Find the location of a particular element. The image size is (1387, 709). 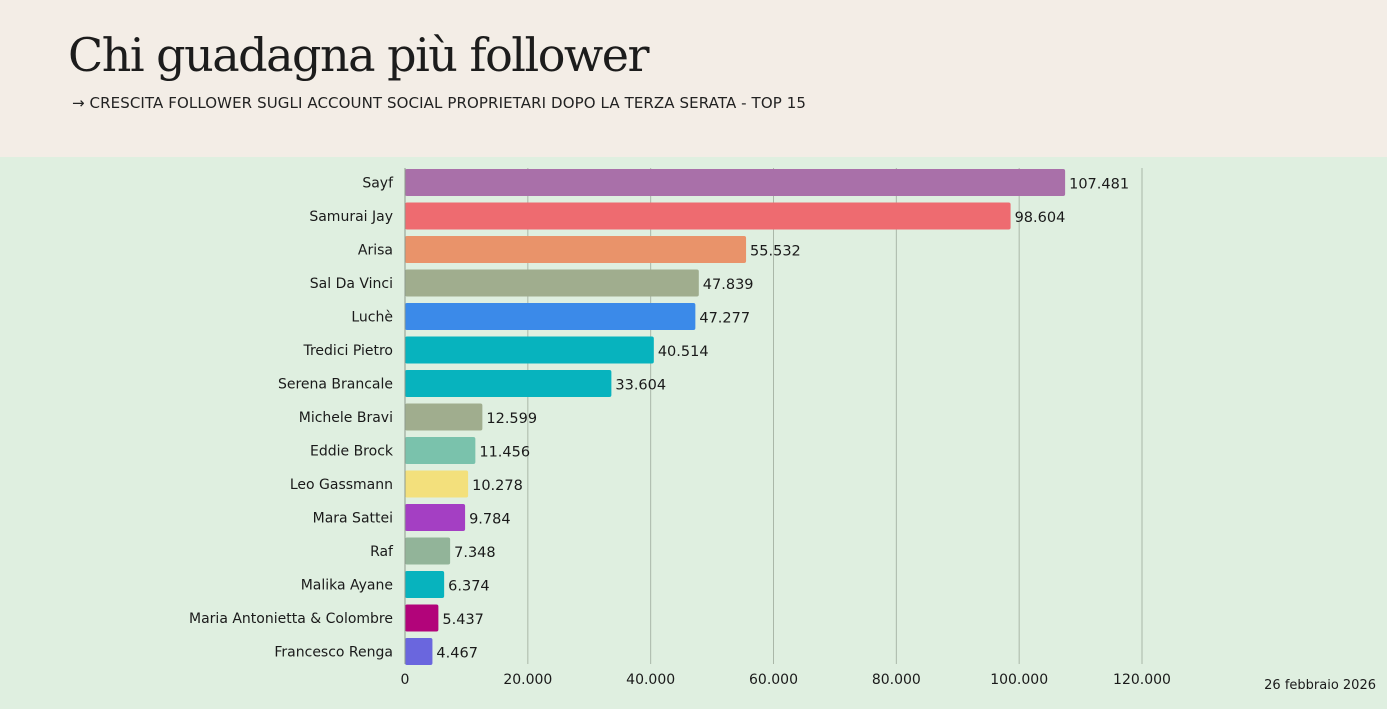

x-tick-label: 120.000 is located at coordinates (1142, 680).